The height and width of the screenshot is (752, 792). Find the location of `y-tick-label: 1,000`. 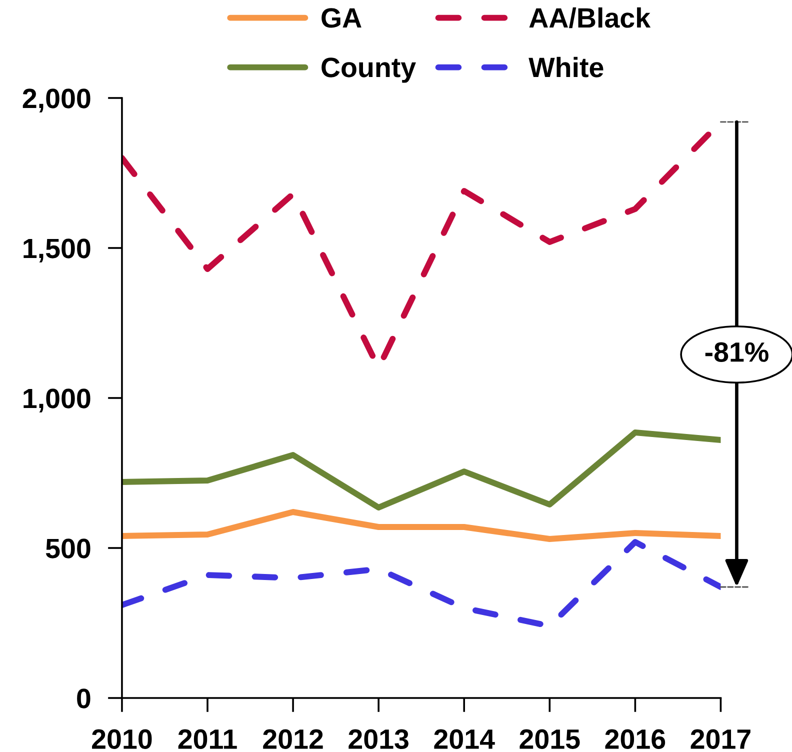

y-tick-label: 1,000 is located at coordinates (57, 400).